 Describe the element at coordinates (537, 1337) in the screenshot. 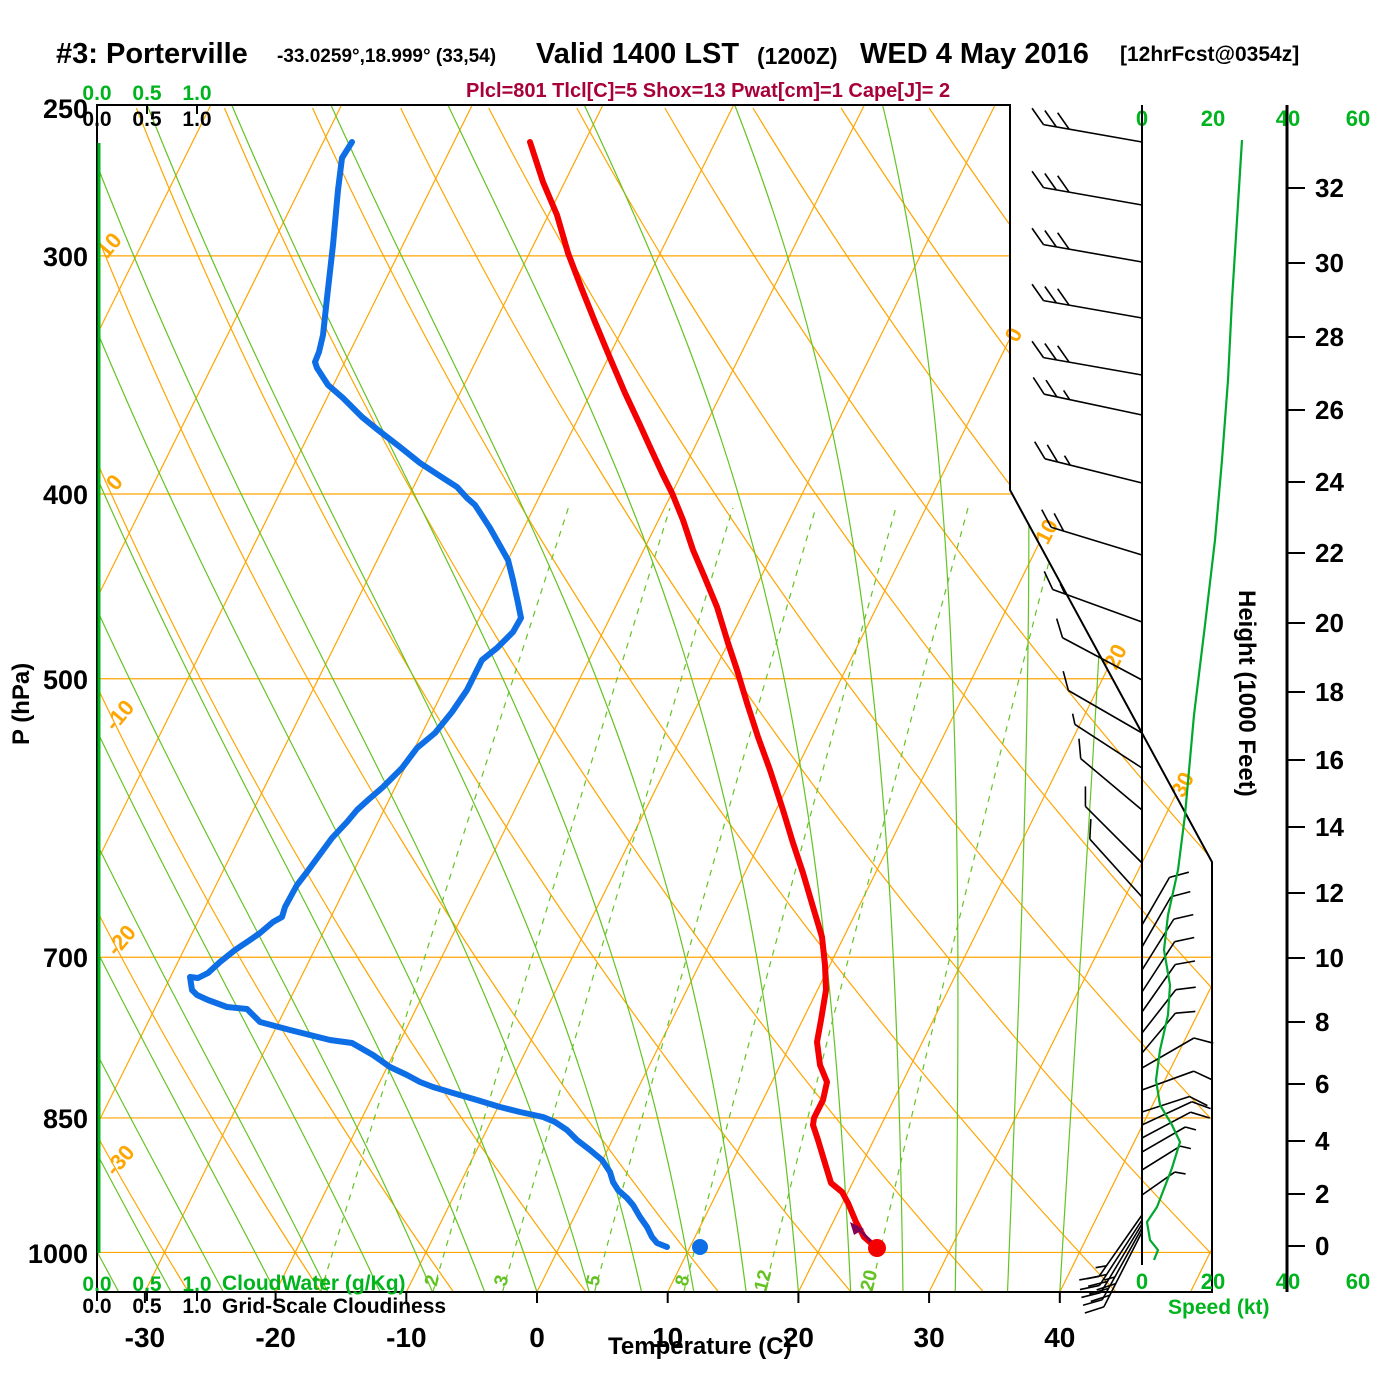

I see `temp-label-0: 0` at that location.